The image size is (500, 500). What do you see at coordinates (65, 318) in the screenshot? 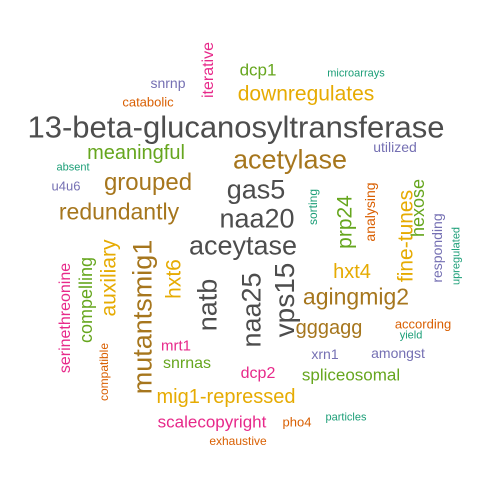
I see `word-serinethreonine: serinethreonine` at bounding box center [65, 318].